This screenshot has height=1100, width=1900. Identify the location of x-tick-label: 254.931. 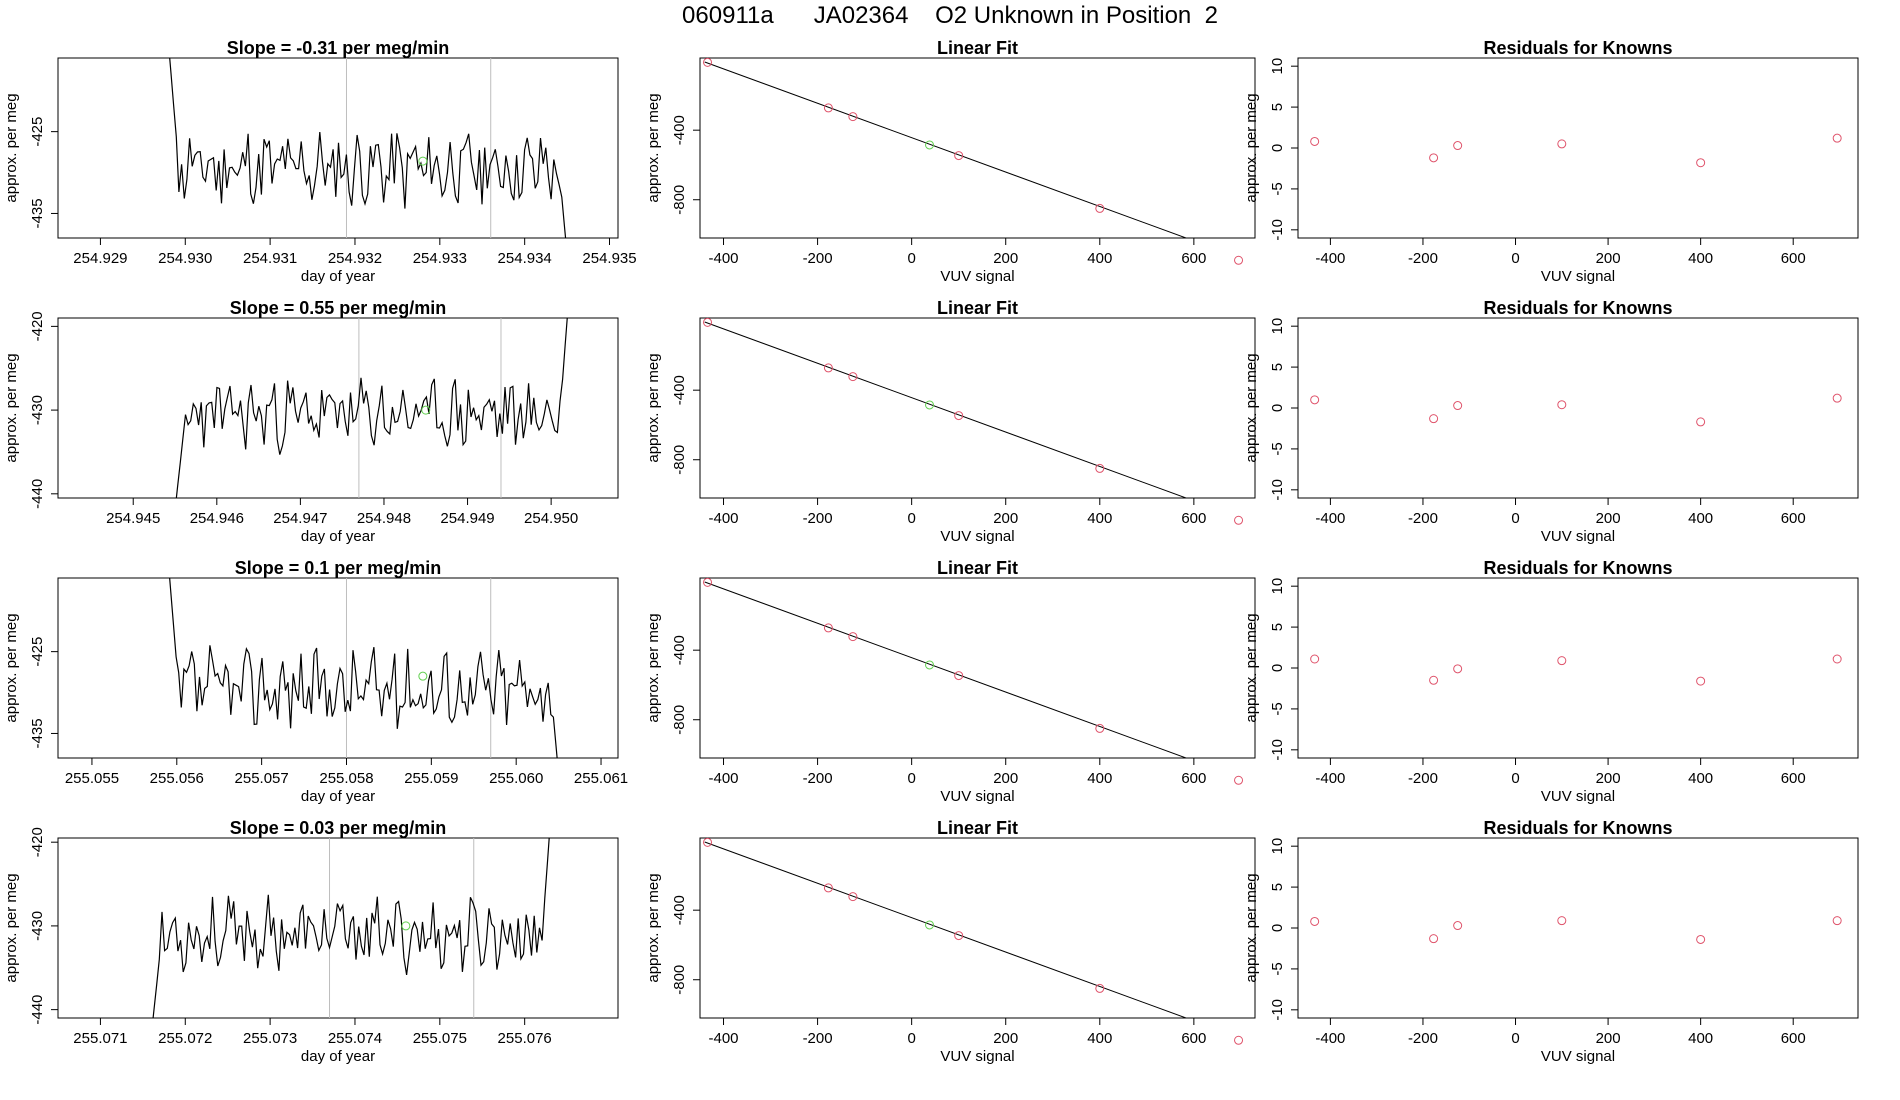
(270, 258).